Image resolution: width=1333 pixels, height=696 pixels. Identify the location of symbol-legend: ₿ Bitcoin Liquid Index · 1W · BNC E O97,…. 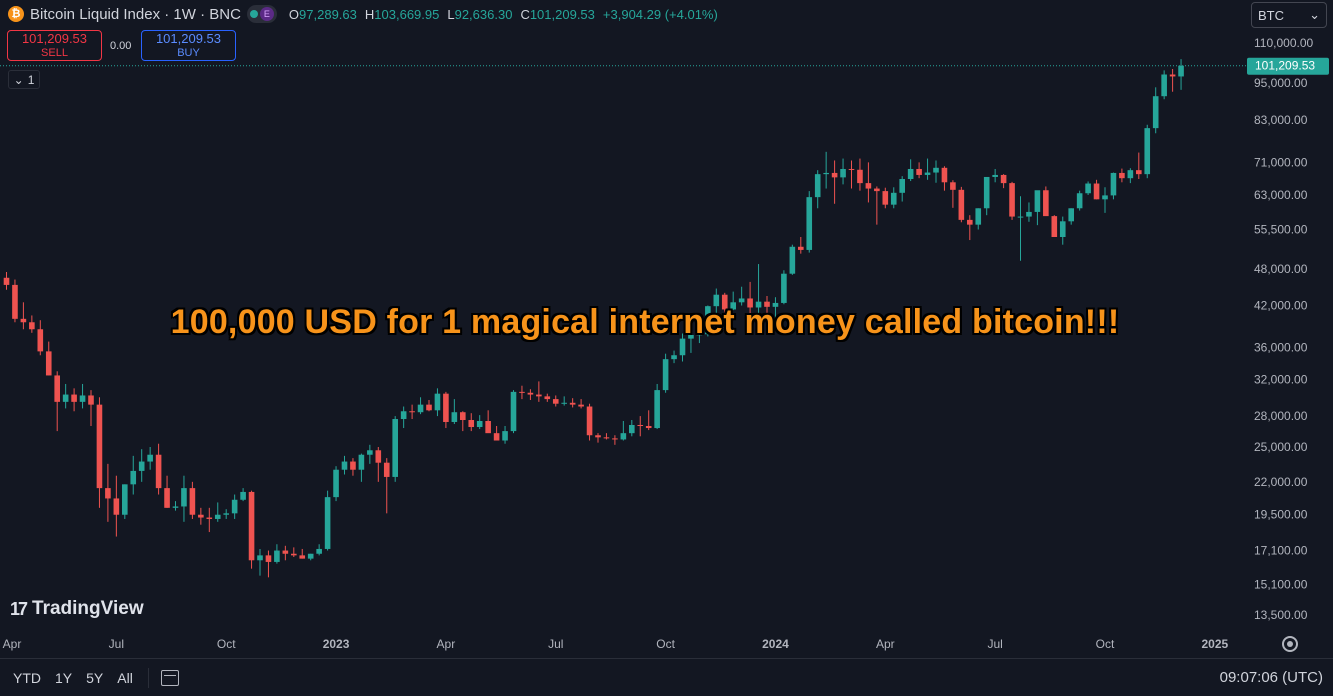
(363, 14).